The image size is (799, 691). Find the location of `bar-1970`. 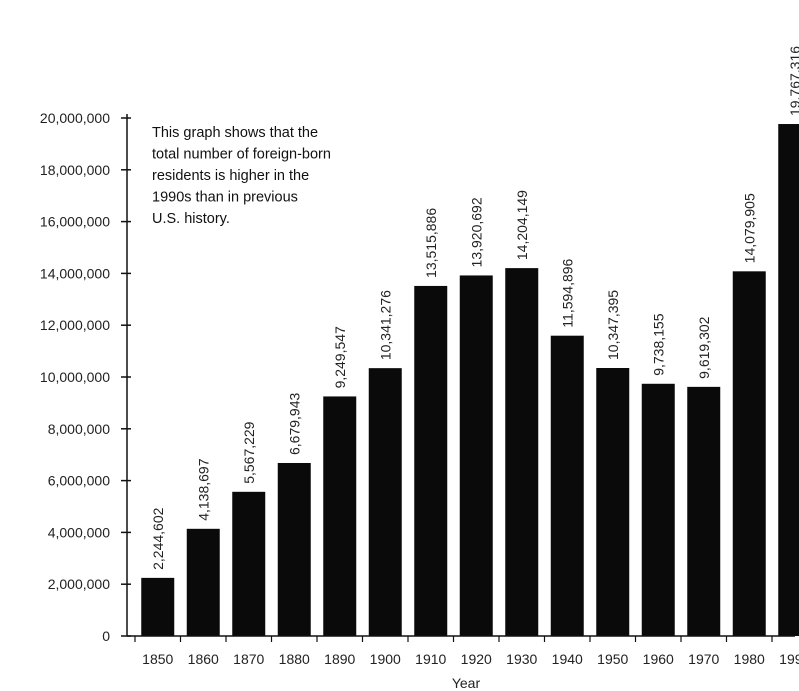

bar-1970 is located at coordinates (704, 511).